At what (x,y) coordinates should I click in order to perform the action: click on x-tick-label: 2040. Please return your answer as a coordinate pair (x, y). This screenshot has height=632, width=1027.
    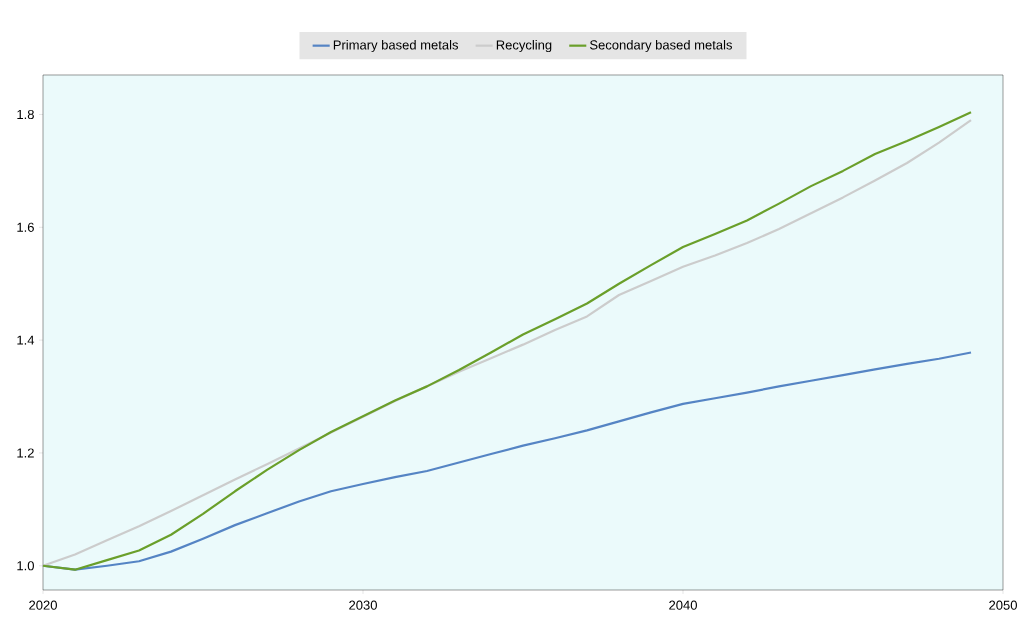
    Looking at the image, I should click on (683, 605).